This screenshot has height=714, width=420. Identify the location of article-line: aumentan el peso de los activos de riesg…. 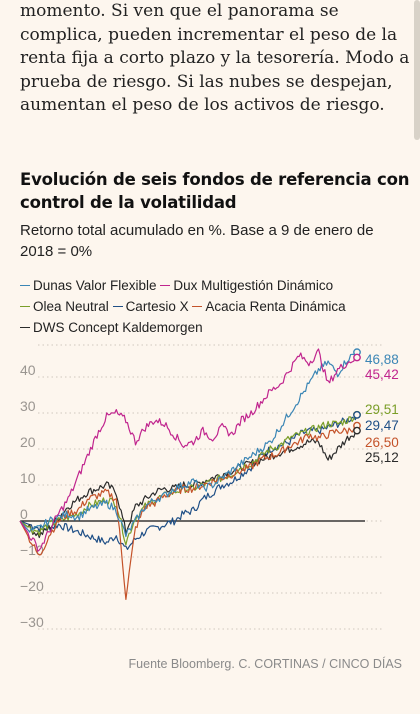
(202, 105).